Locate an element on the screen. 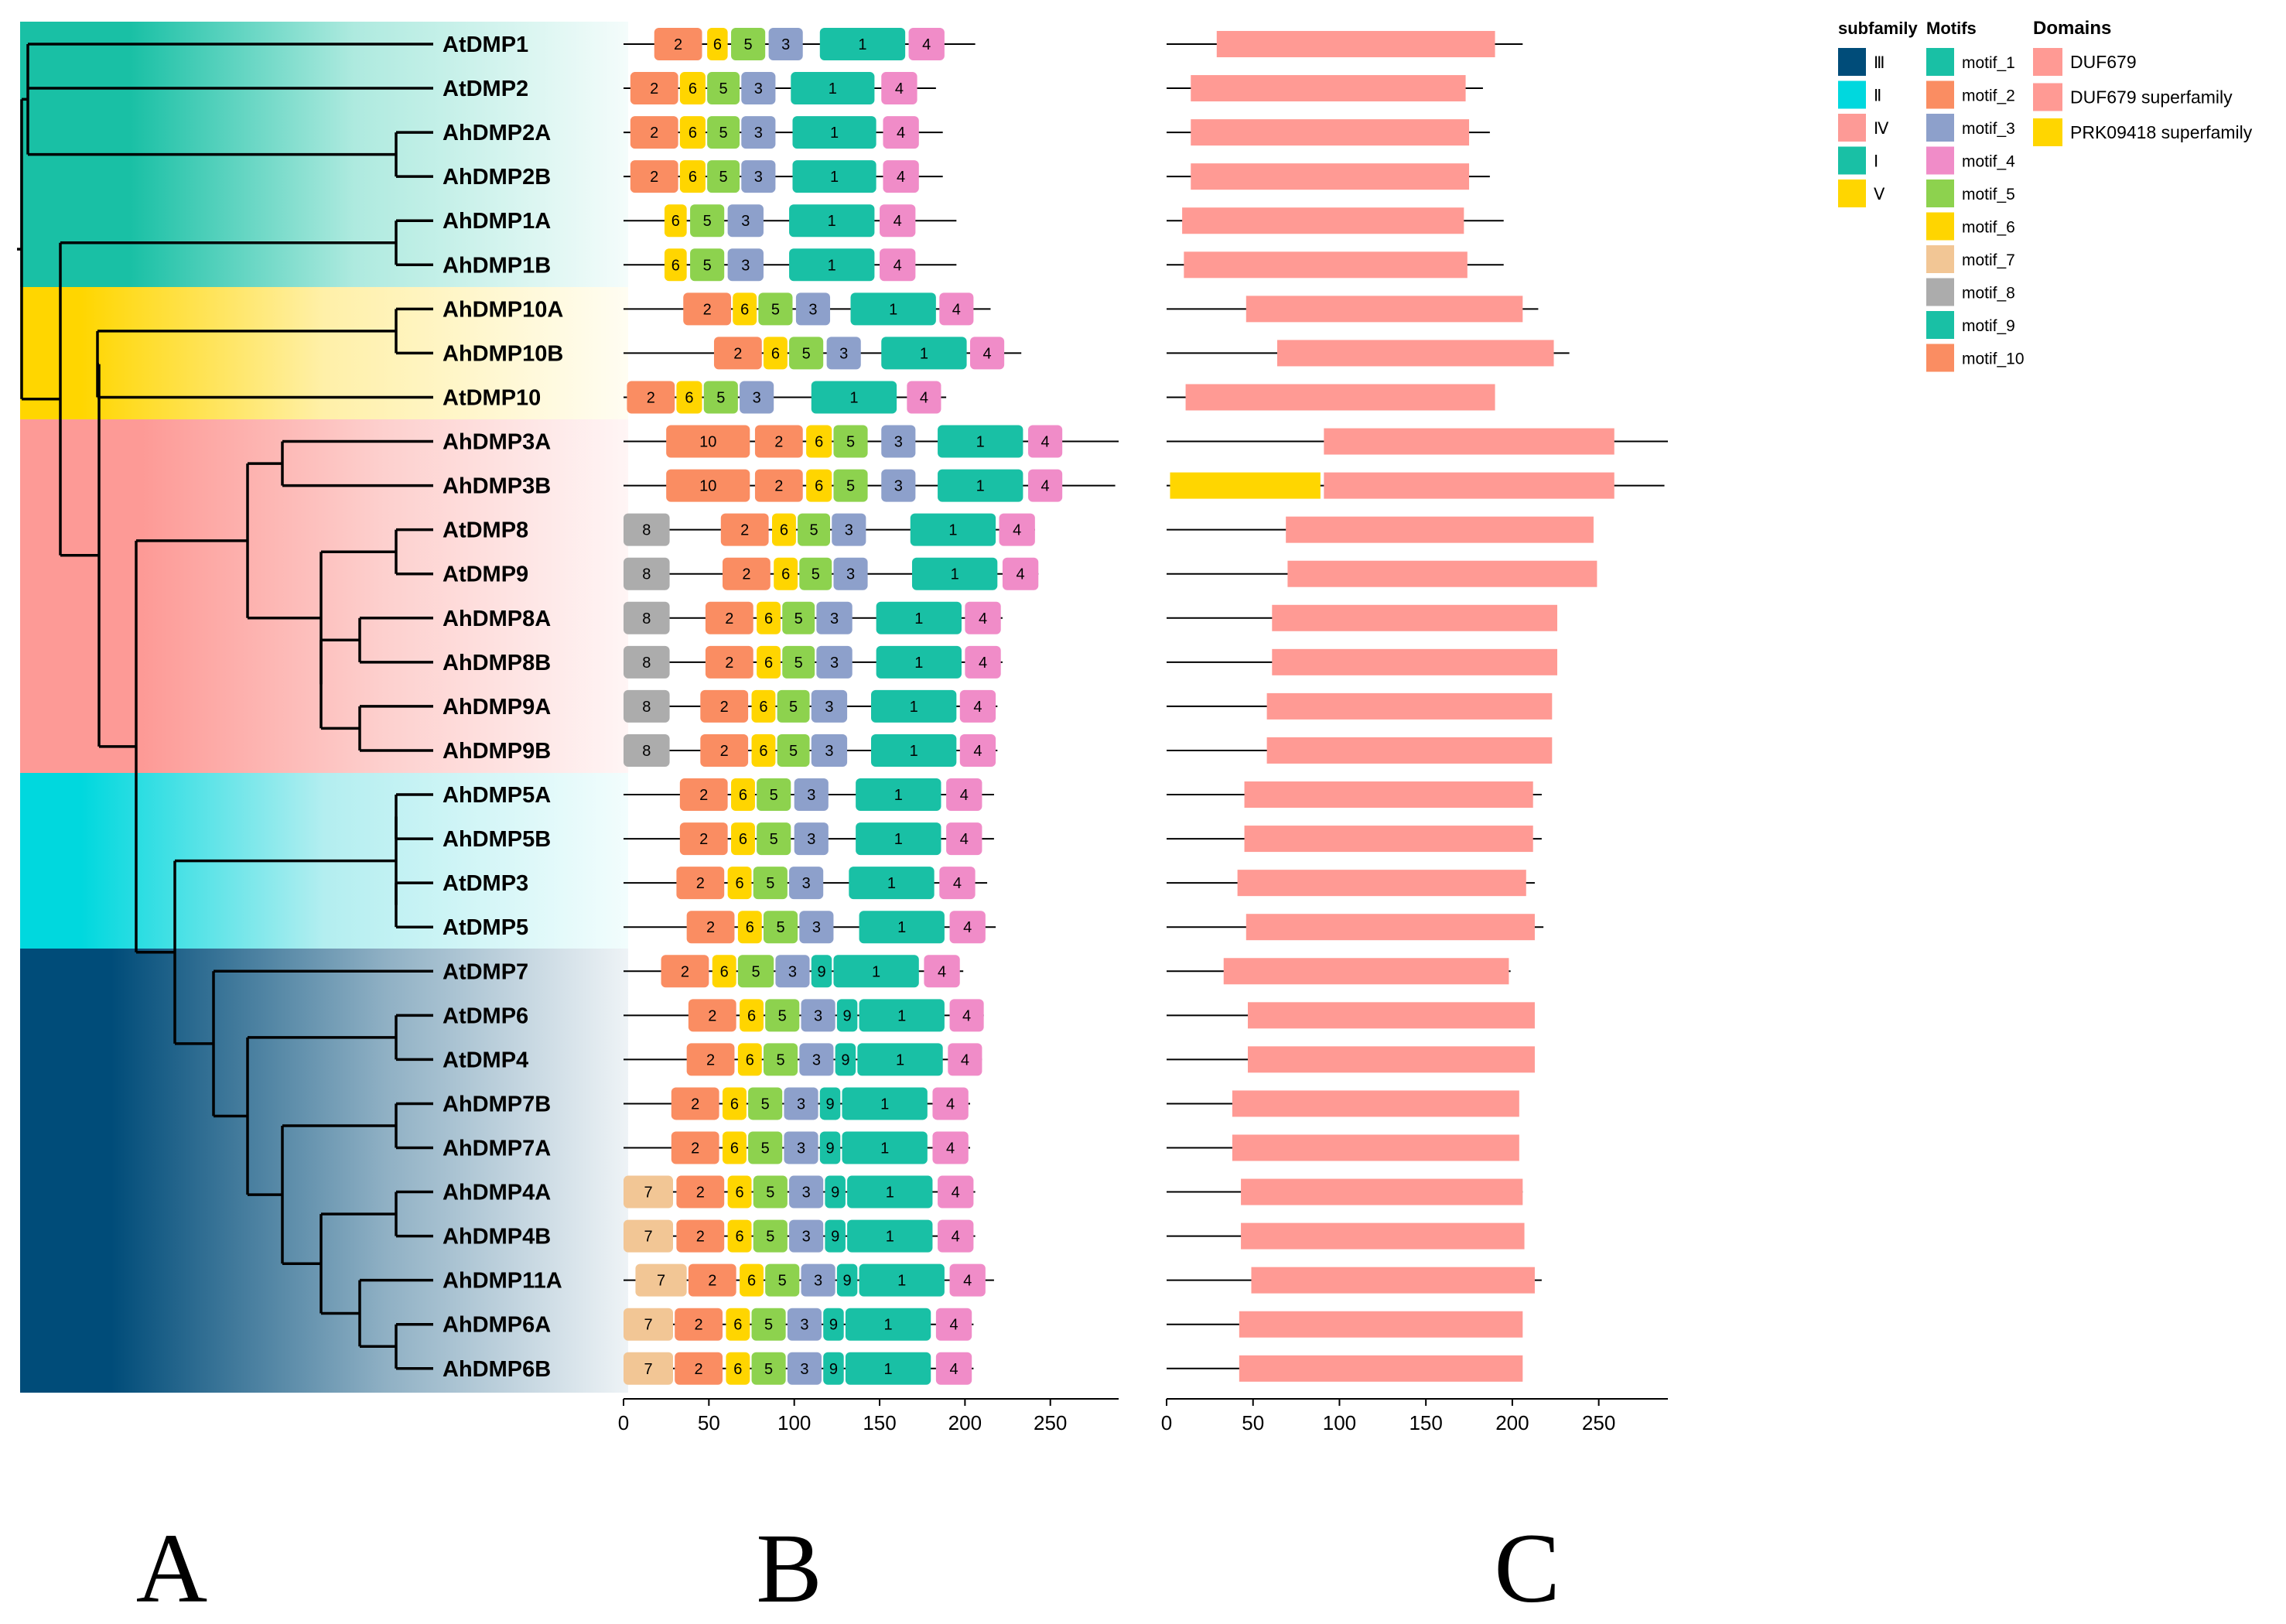 Image resolution: width=2286 pixels, height=1624 pixels. motif-row-atdmp8: 8 2 6 5 3 1 4 is located at coordinates (830, 529).